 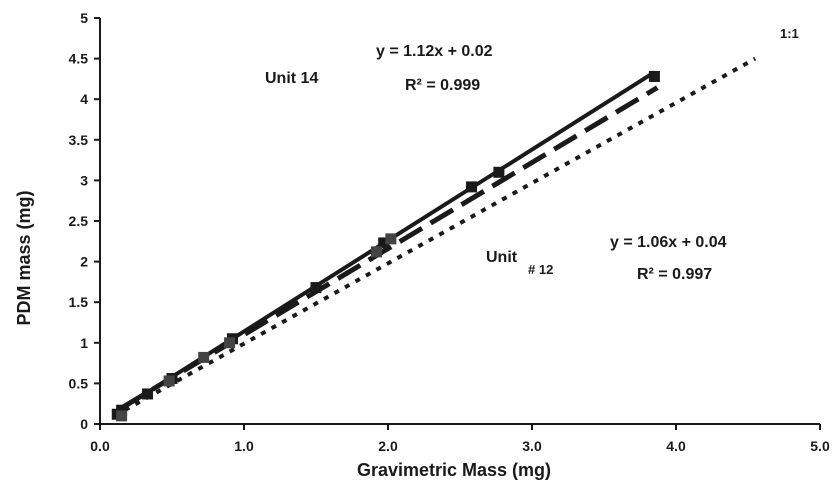 I want to click on y-tick-label: 3, so click(x=84, y=180).